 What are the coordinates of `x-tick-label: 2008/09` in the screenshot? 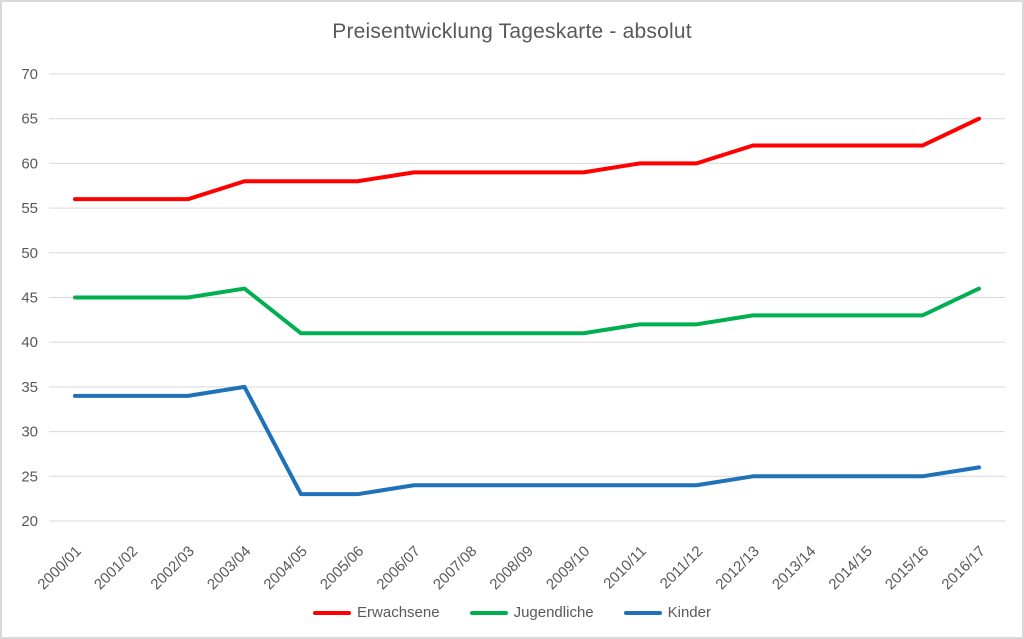 It's located at (511, 568).